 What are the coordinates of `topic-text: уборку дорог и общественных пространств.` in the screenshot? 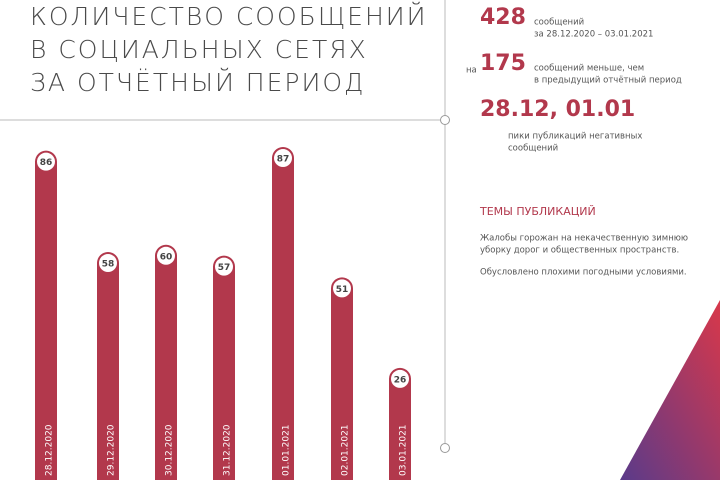 It's located at (579, 251).